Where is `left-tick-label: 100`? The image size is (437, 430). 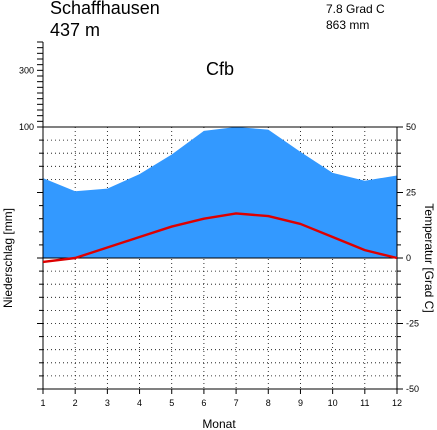
left-tick-label: 100 is located at coordinates (26, 127).